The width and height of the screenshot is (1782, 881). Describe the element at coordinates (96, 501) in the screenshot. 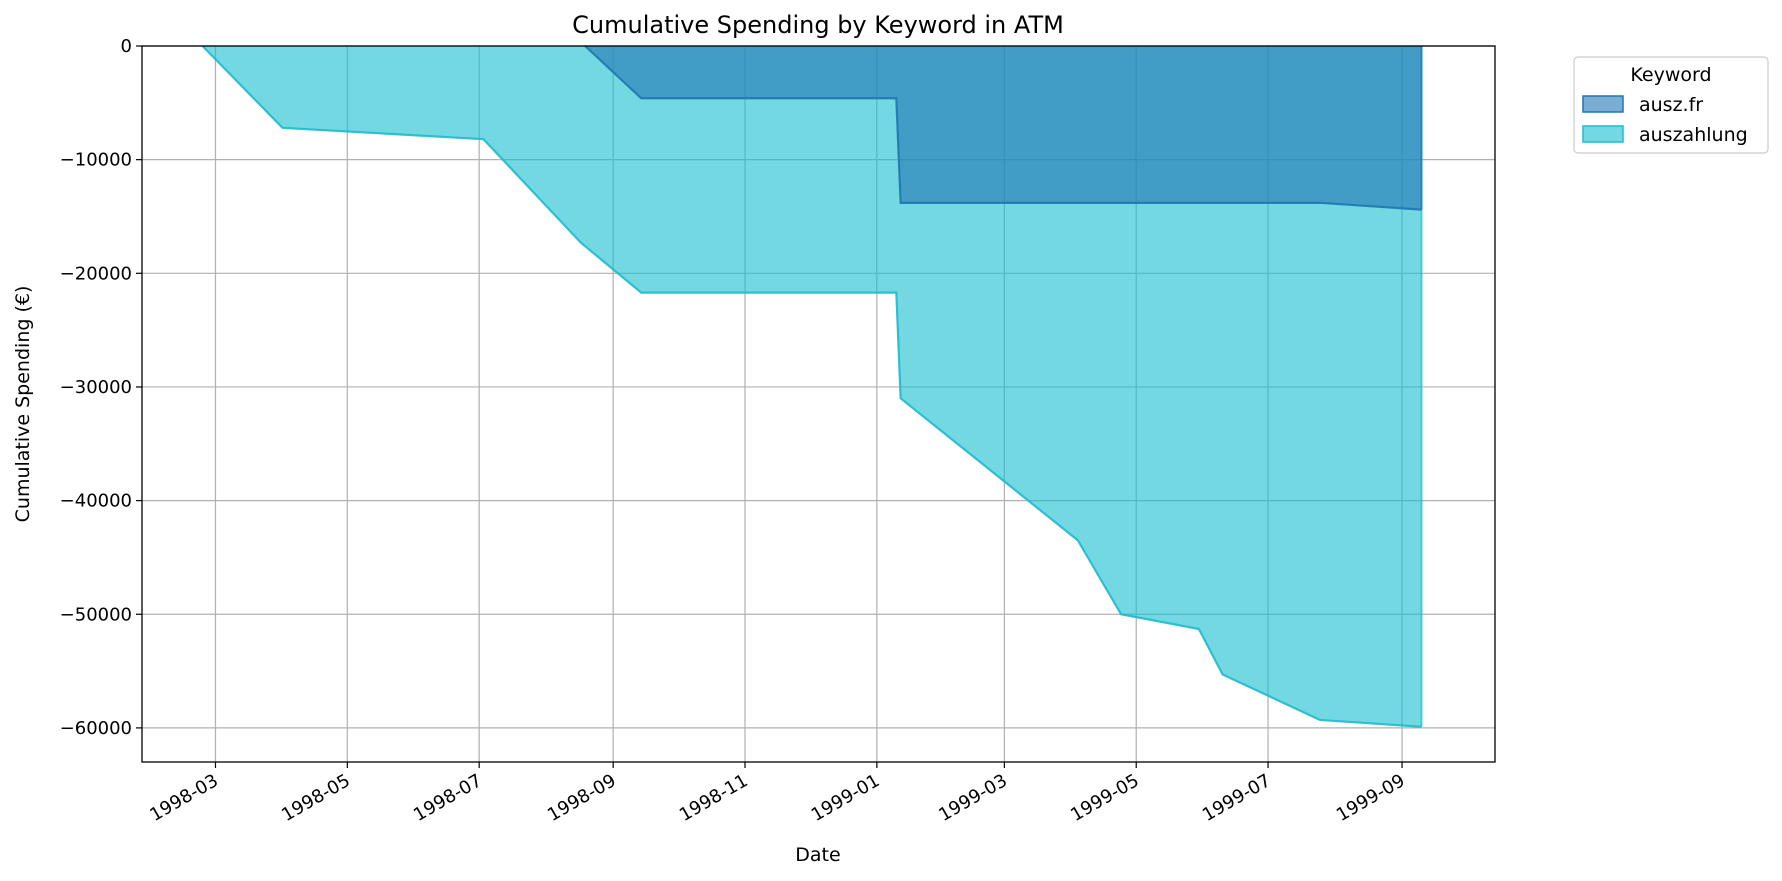

I see `y-tick-label: −40000` at that location.